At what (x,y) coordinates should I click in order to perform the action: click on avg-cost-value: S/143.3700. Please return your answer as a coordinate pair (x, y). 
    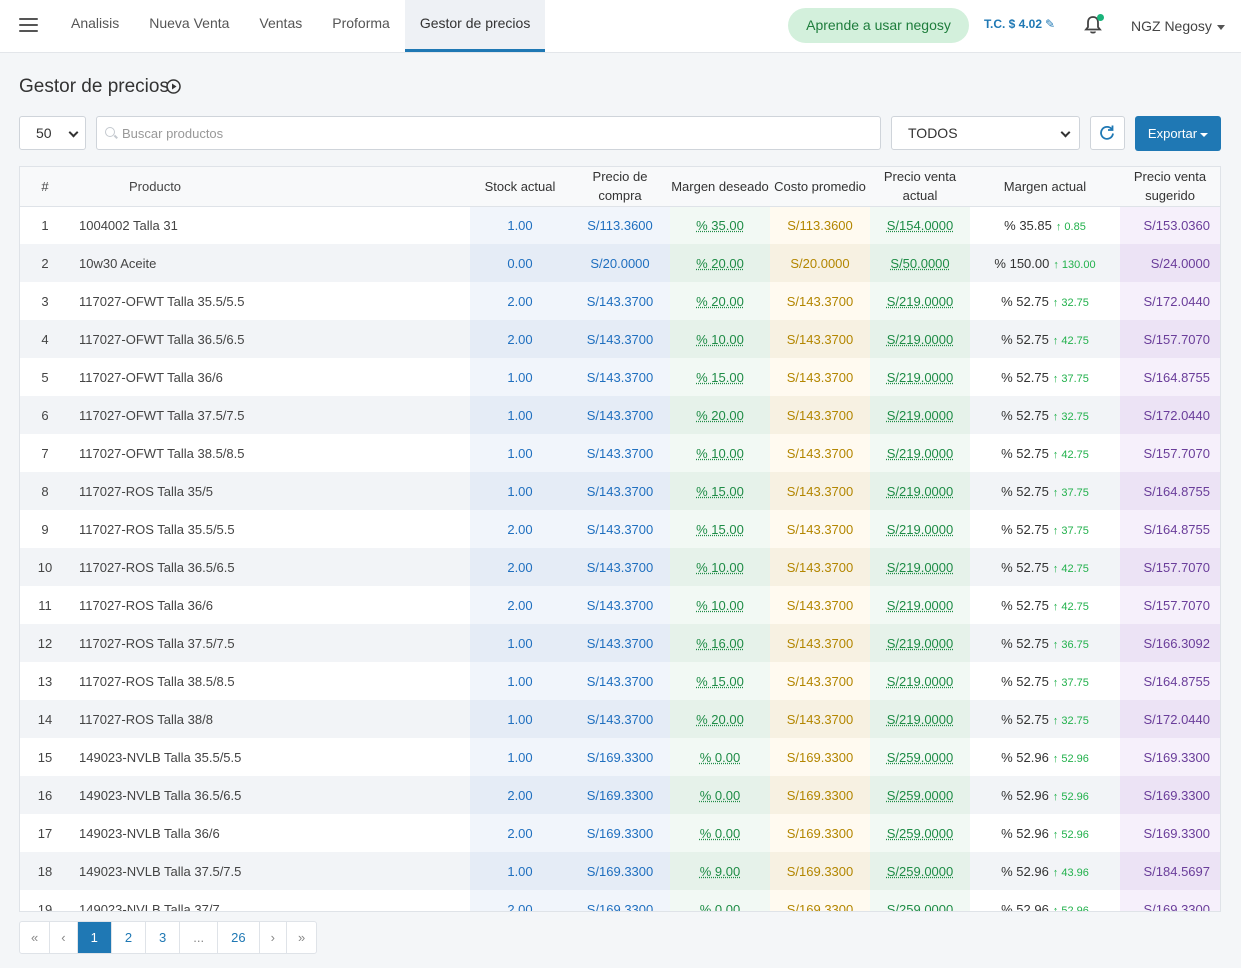
    Looking at the image, I should click on (820, 681).